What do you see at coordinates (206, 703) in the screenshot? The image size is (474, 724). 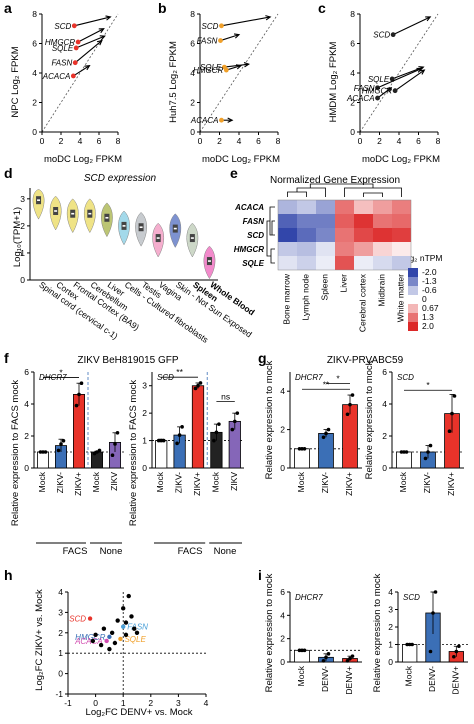 I see `x-tick-label: 4` at bounding box center [206, 703].